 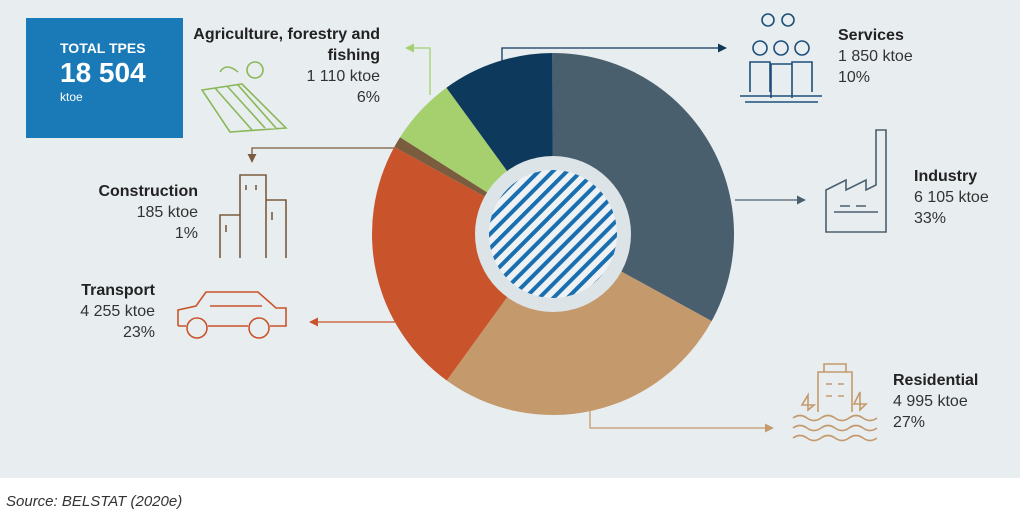 What do you see at coordinates (946, 176) in the screenshot?
I see `category-name: Industry` at bounding box center [946, 176].